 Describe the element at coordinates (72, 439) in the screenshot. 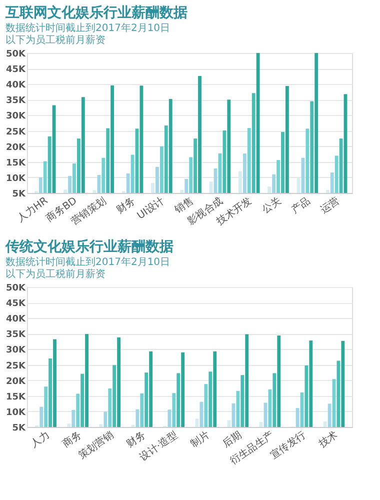

I see `x-tick-label: 商务` at that location.